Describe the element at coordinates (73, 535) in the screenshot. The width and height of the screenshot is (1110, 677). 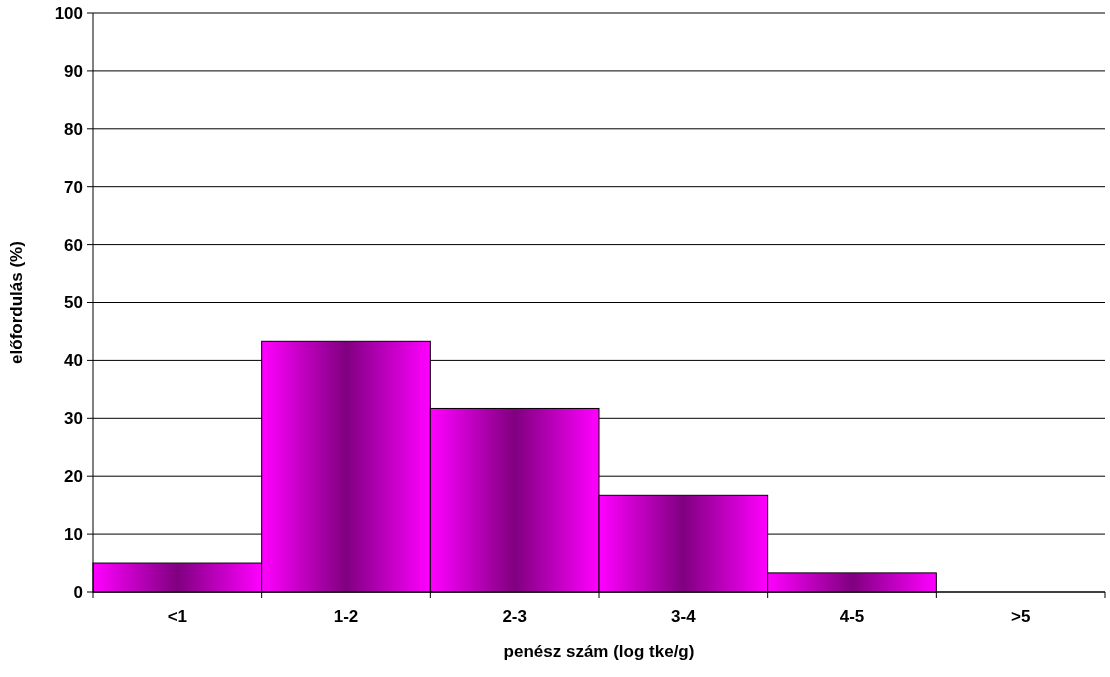
I see `y-tick-label: 10` at that location.